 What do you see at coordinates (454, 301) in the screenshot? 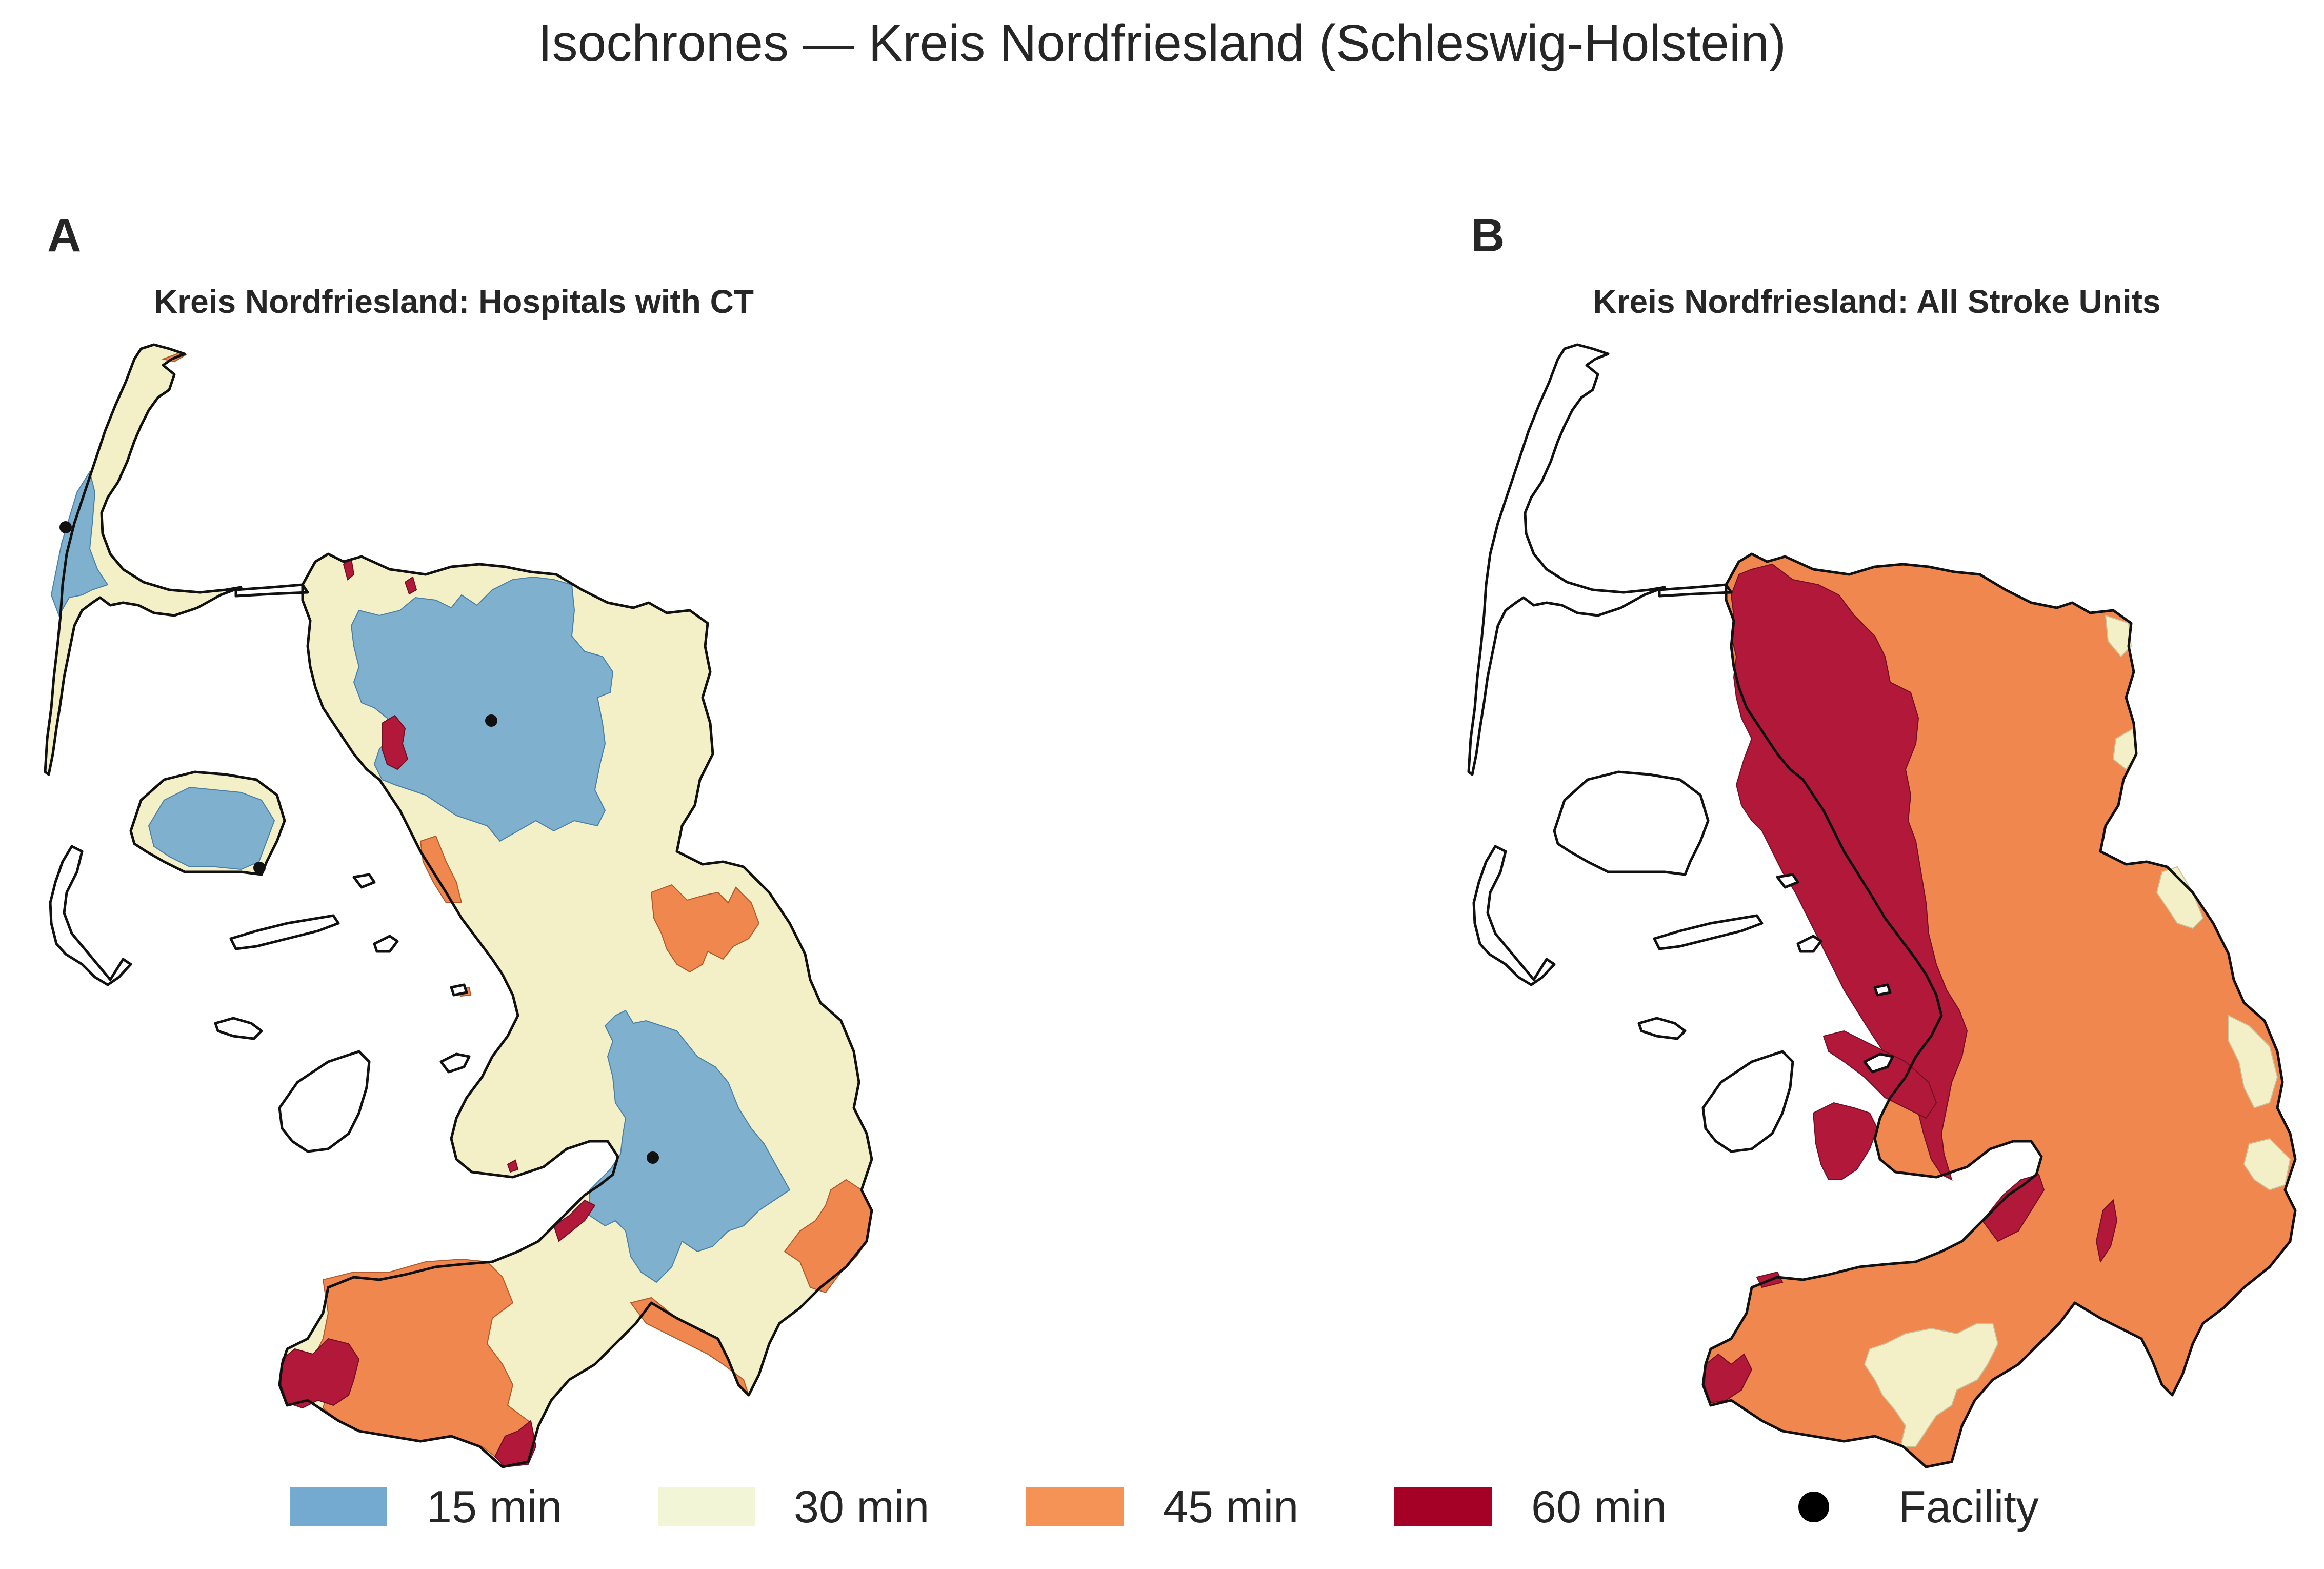
I see `panel-a-title: Kreis Nordfriesland: Hospitals with CT` at bounding box center [454, 301].